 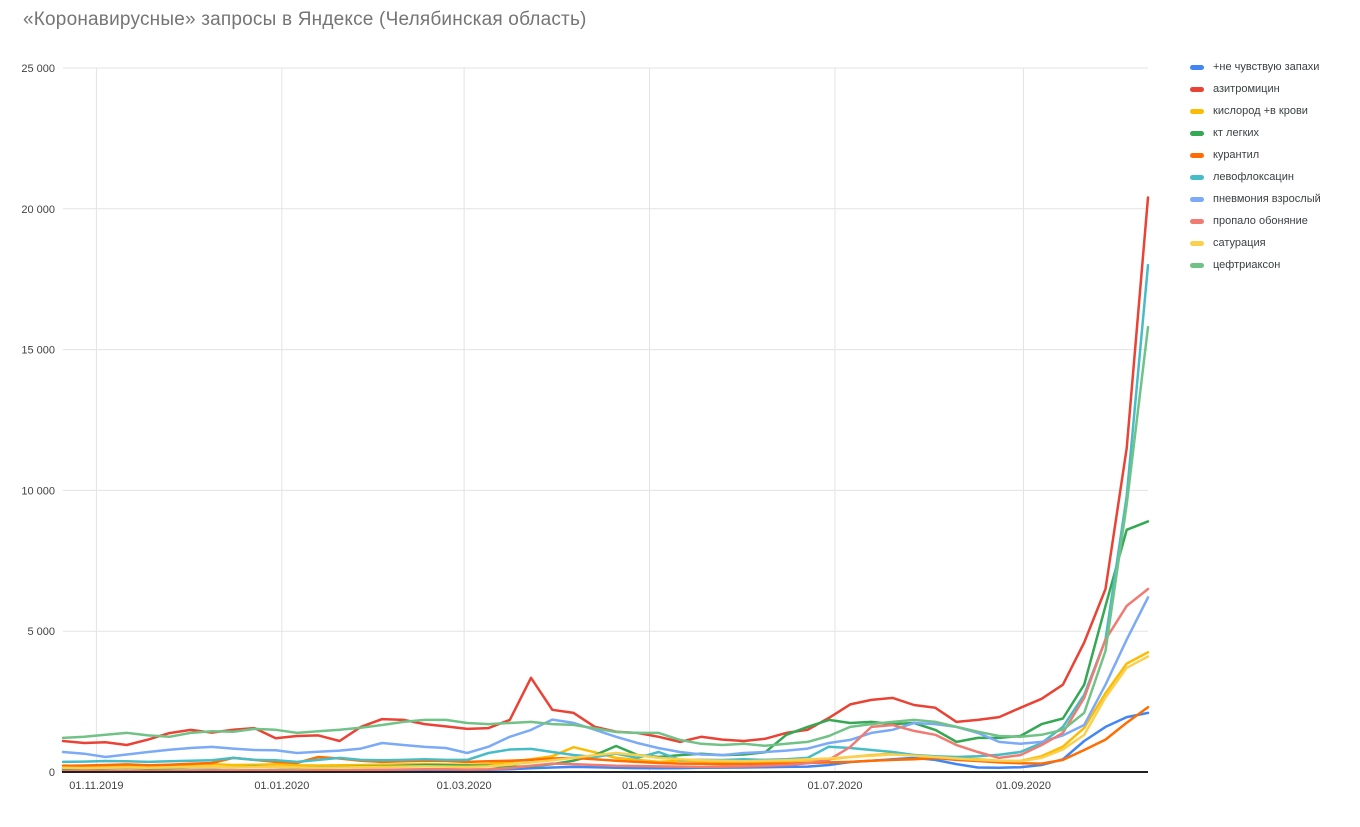 What do you see at coordinates (605, 712) in the screenshot?
I see `series-line-сатурация` at bounding box center [605, 712].